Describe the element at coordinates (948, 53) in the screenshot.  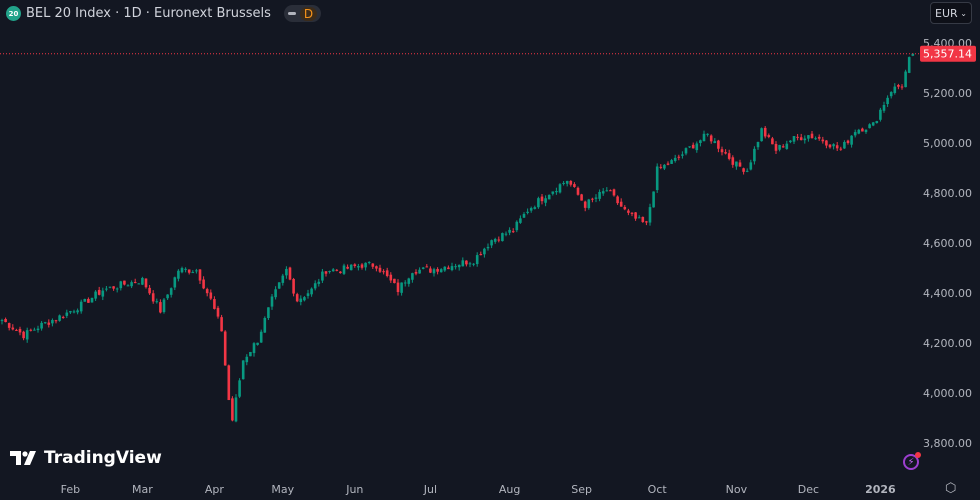
I see `last-price-label-bg` at that location.